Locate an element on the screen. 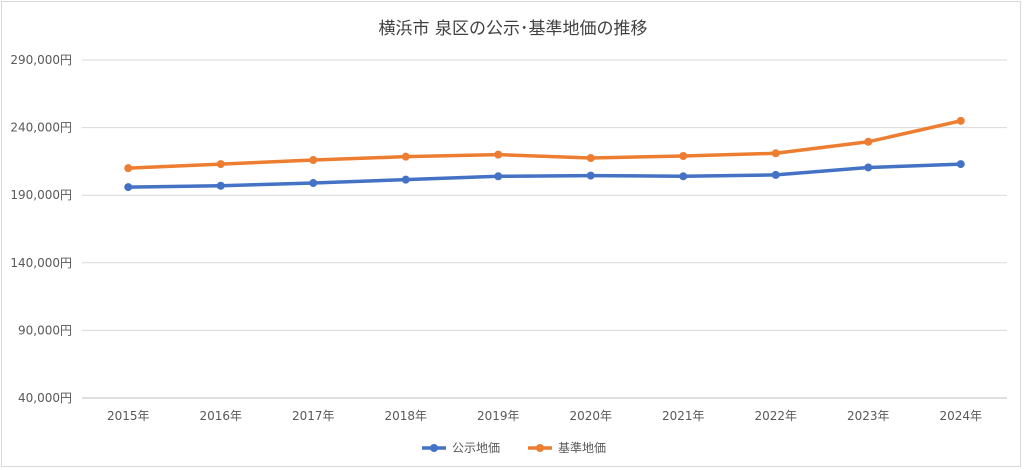 This screenshot has width=1024, height=470. x-tick-label: 2017年 is located at coordinates (313, 416).